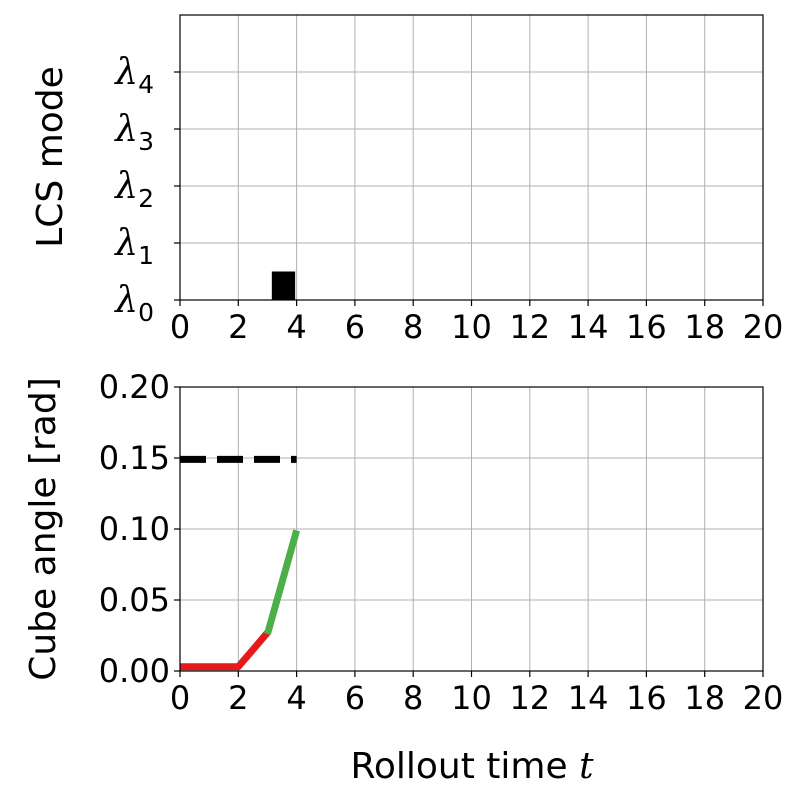 The image size is (800, 800). I want to click on xlabel-variable: t, so click(586, 766).